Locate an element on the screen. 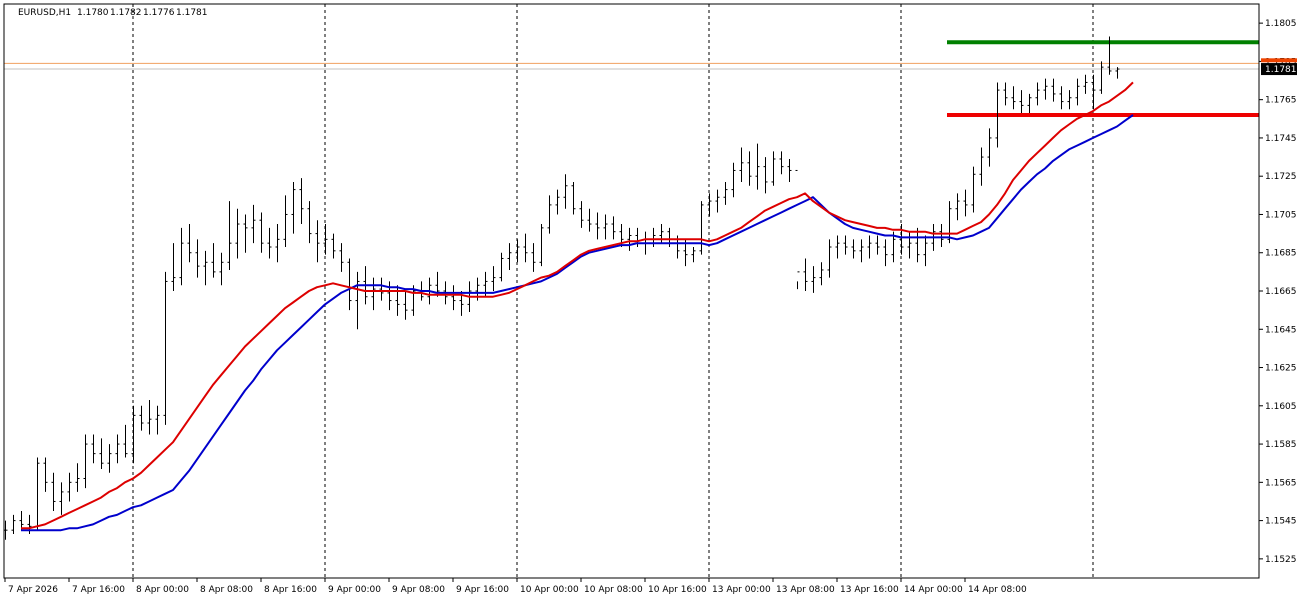 The image size is (1300, 600). y-tick-label: 1.1605 is located at coordinates (1281, 407).